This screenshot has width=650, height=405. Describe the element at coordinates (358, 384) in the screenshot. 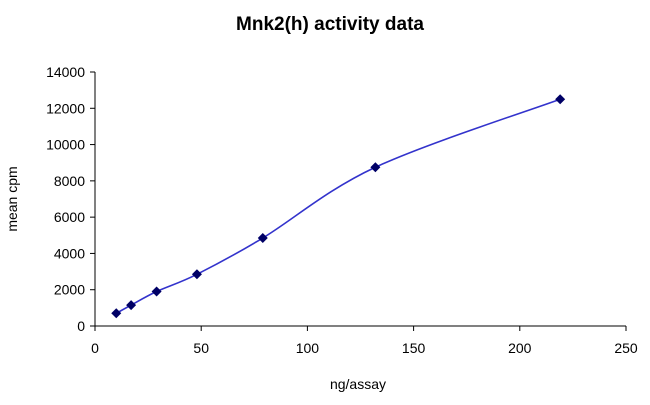

I see `x-axis-label: ng/assay` at that location.